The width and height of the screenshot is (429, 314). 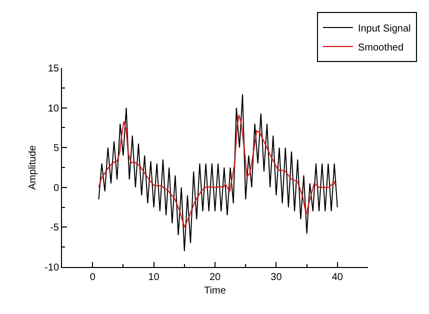 I want to click on y-tick-label: 5, so click(x=56, y=148).